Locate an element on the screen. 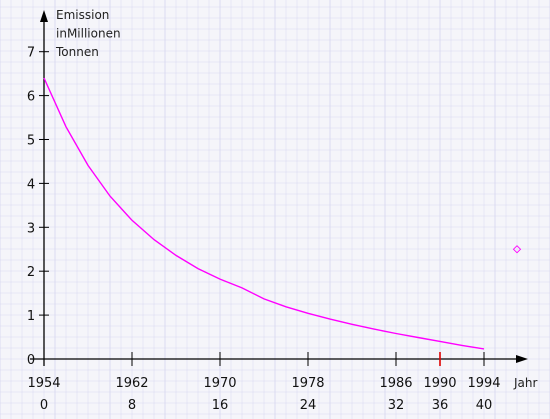 This screenshot has height=419, width=550. data-point-marker is located at coordinates (517, 249).